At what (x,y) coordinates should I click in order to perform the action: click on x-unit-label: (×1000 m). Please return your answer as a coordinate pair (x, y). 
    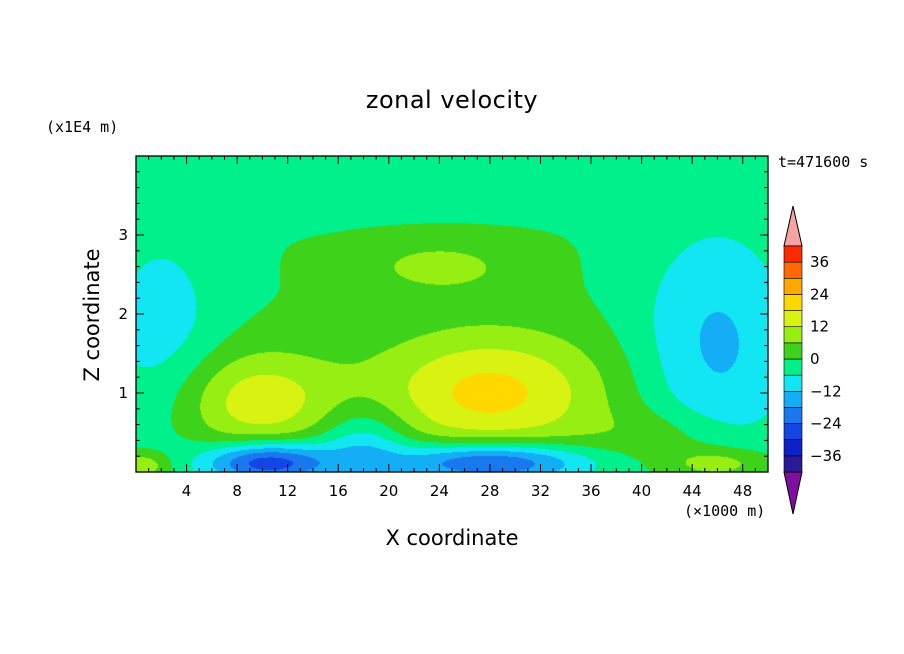
    Looking at the image, I should click on (725, 511).